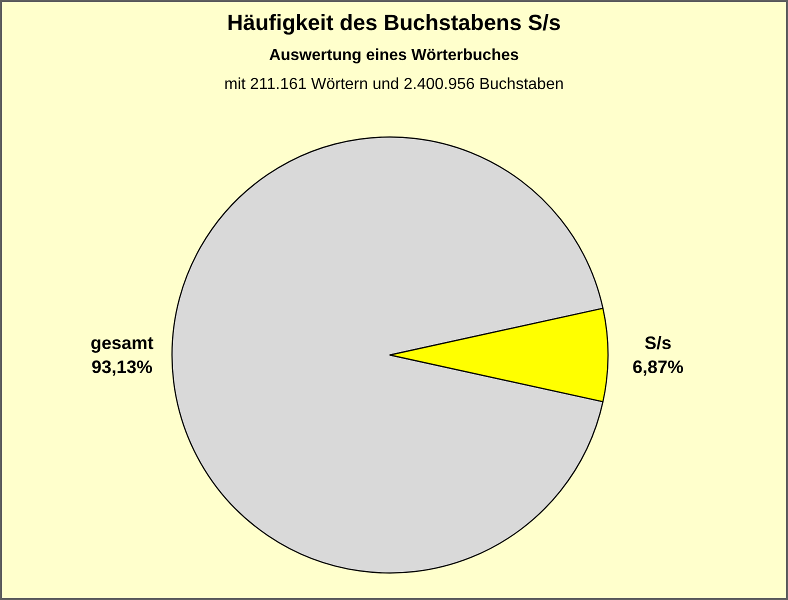  I want to click on data-label: 93,13%, so click(122, 367).